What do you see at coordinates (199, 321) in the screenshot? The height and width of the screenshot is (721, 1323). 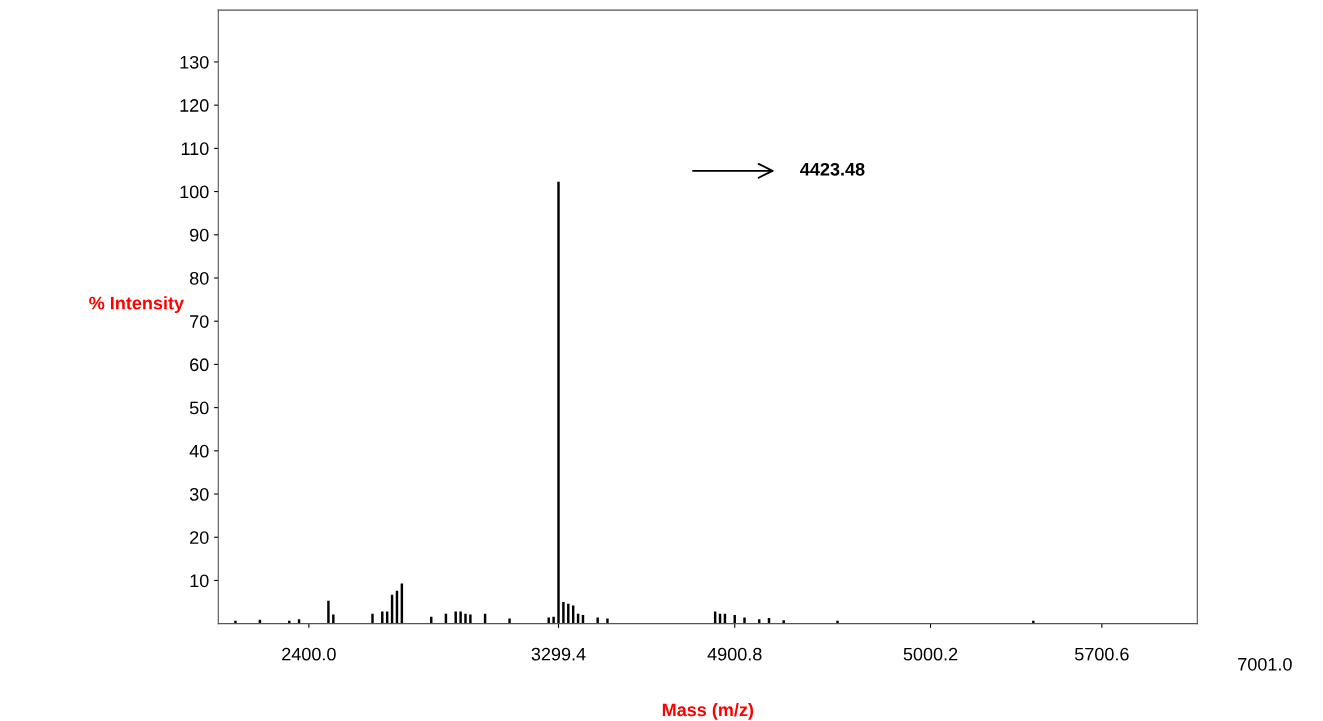 I see `y-tick-label: 70` at bounding box center [199, 321].